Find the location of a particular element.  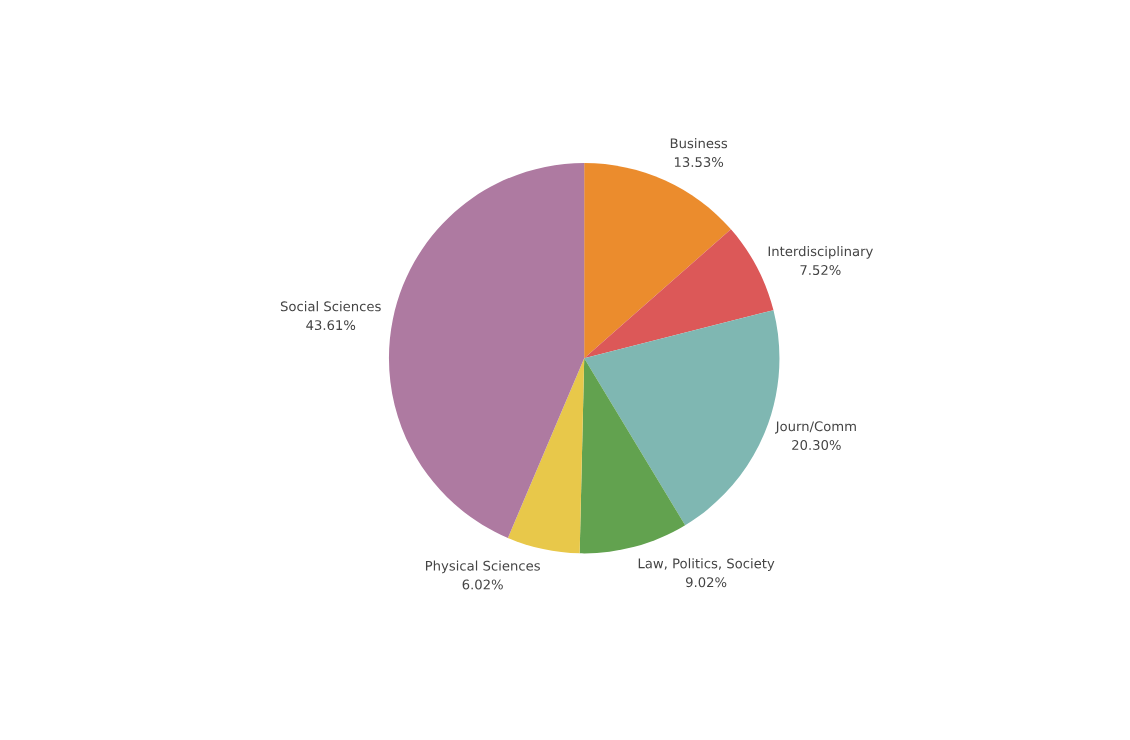

data-label: 13.53% is located at coordinates (699, 162).